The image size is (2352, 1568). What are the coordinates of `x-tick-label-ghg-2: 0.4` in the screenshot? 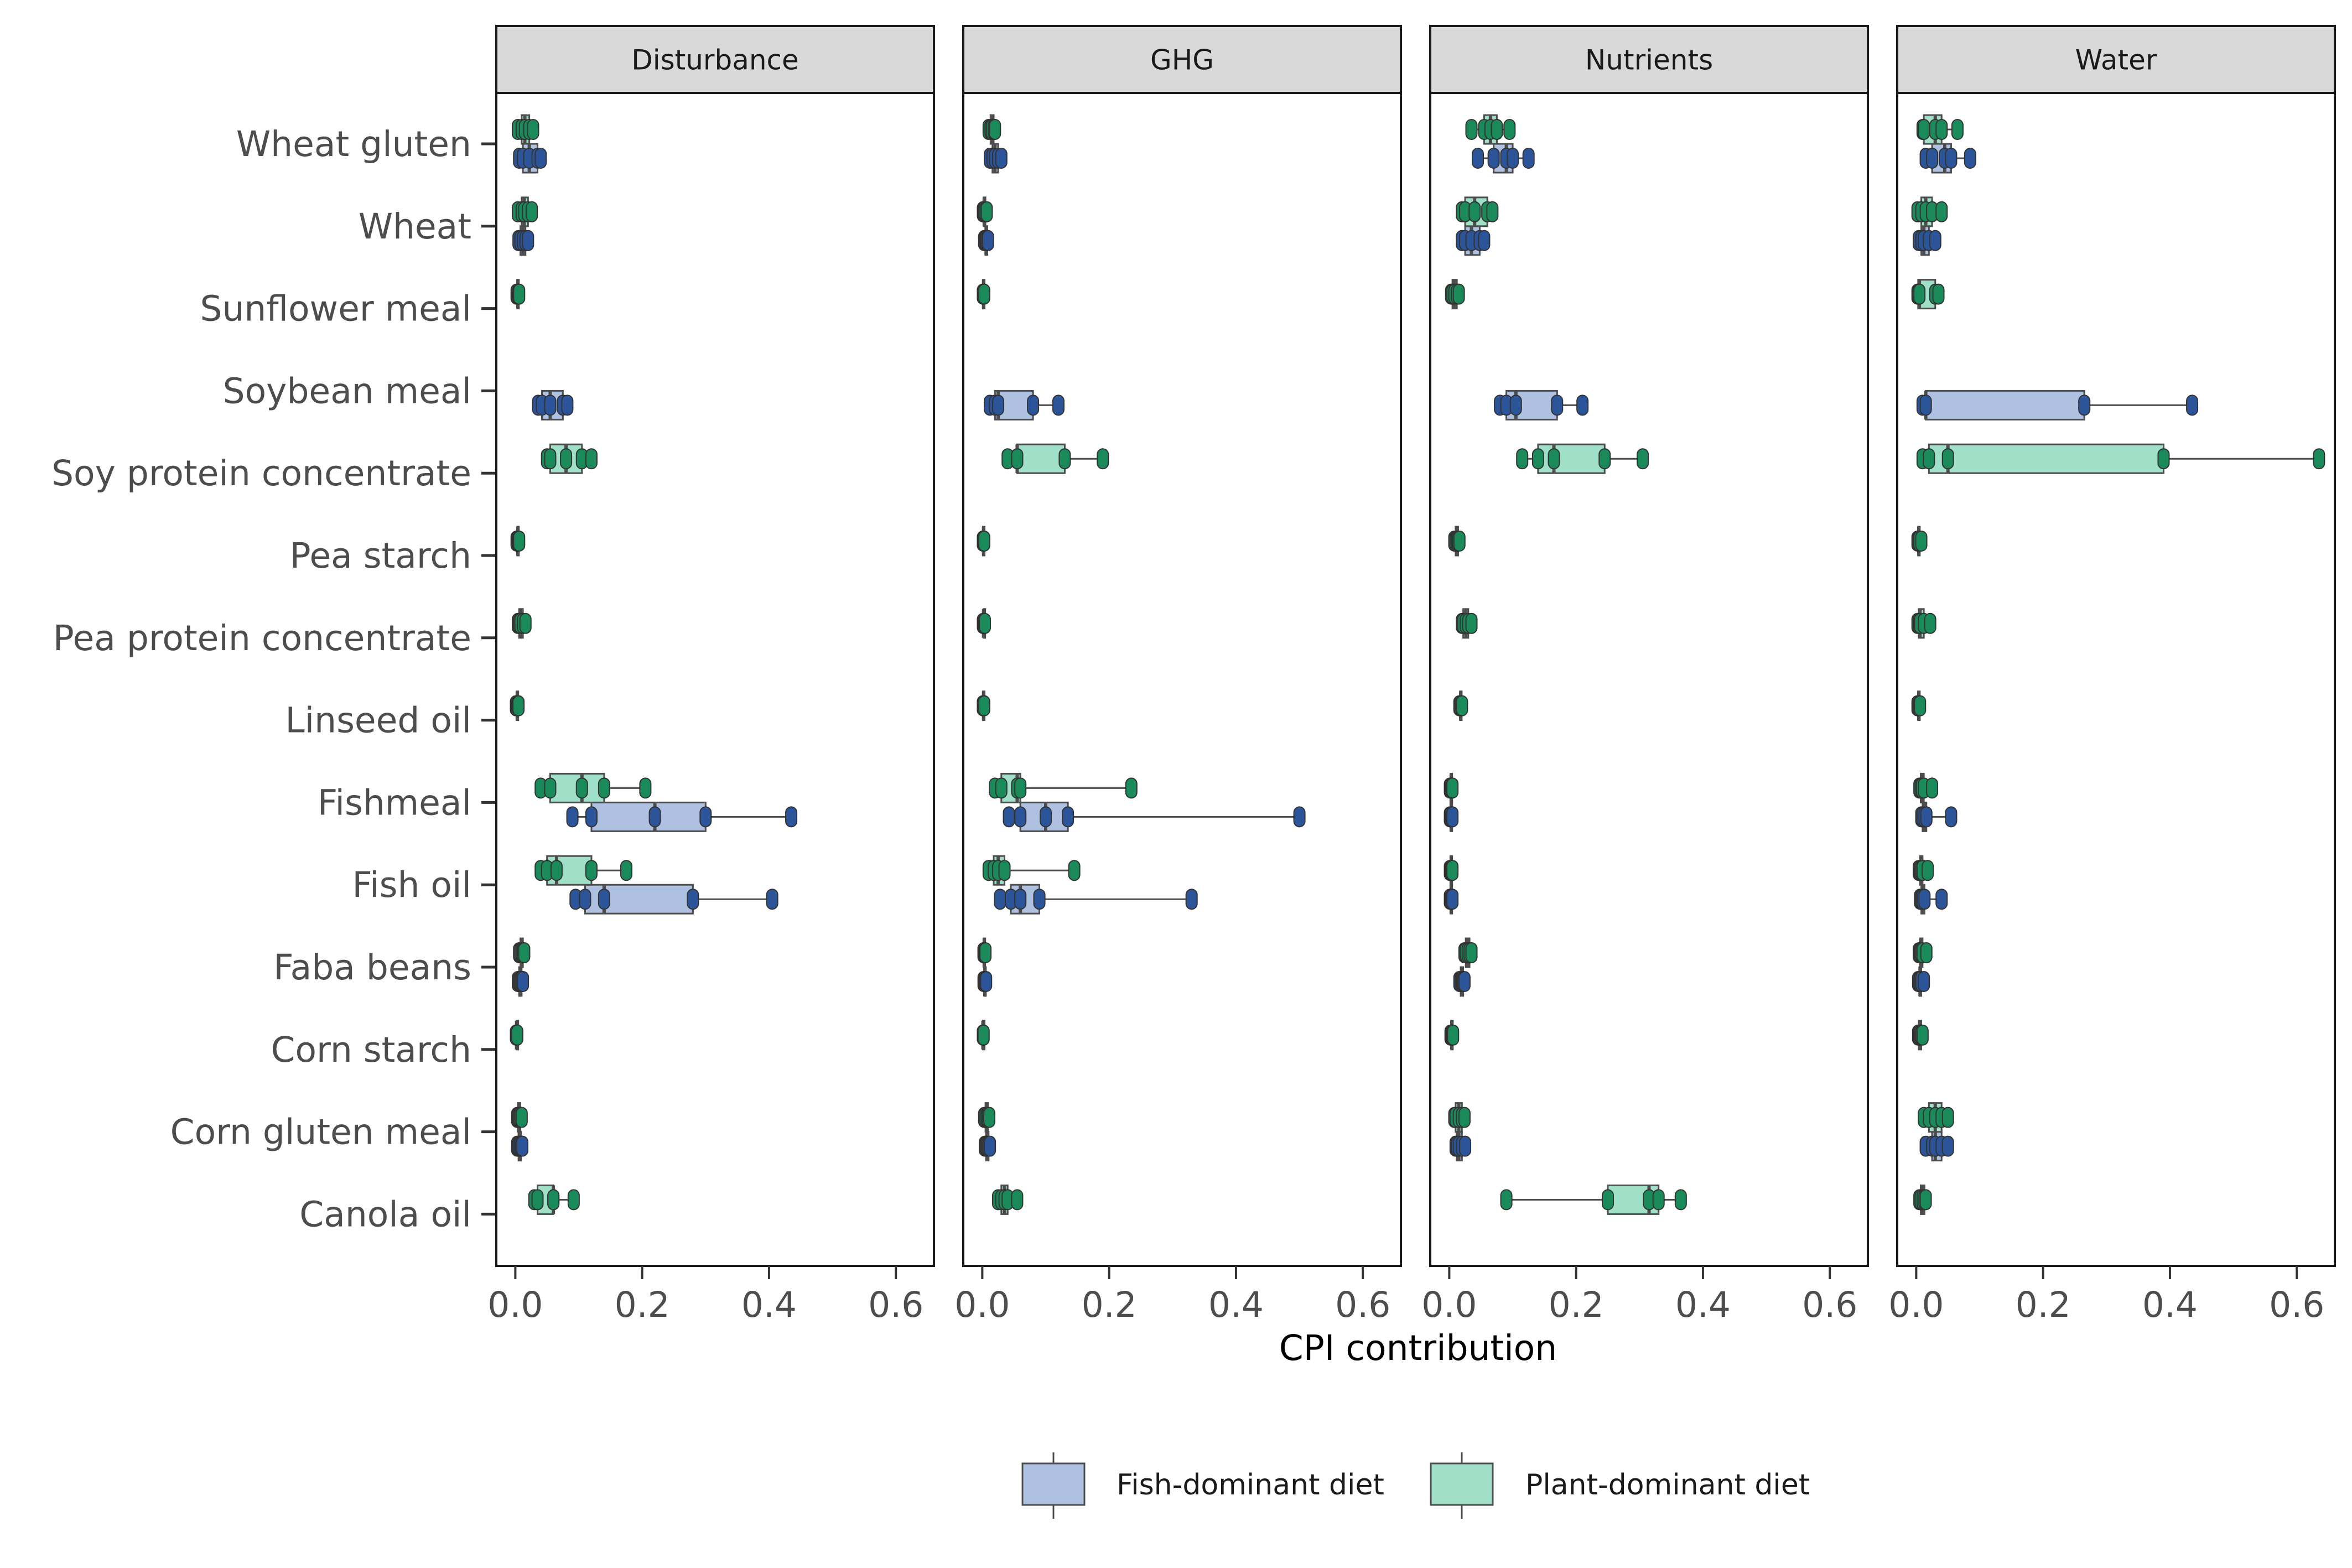 It's located at (1236, 1305).